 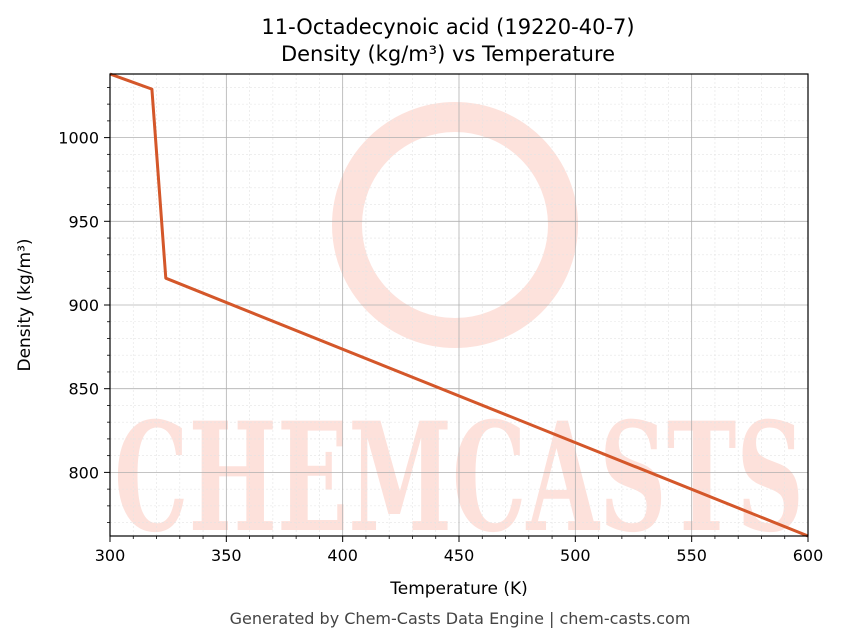 What do you see at coordinates (110, 555) in the screenshot?
I see `x-tick-label: 300` at bounding box center [110, 555].